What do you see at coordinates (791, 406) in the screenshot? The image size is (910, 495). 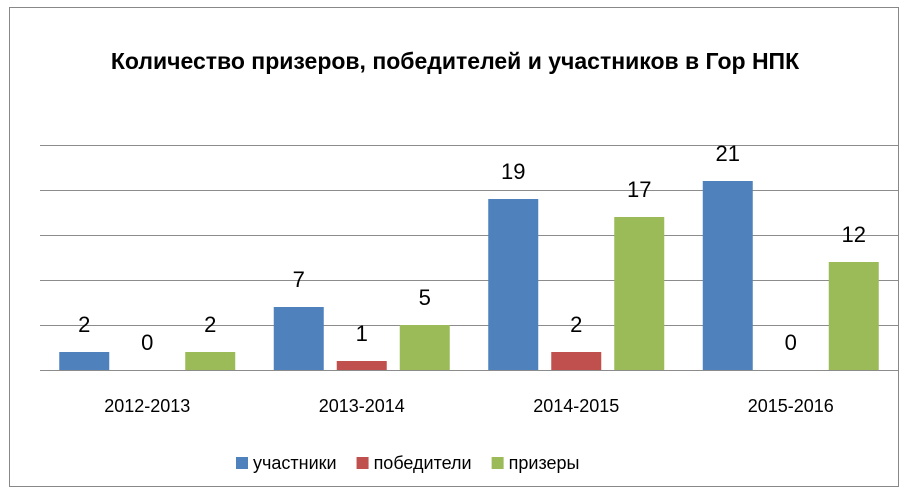 I see `x-tick-label: 2015-2016` at bounding box center [791, 406].